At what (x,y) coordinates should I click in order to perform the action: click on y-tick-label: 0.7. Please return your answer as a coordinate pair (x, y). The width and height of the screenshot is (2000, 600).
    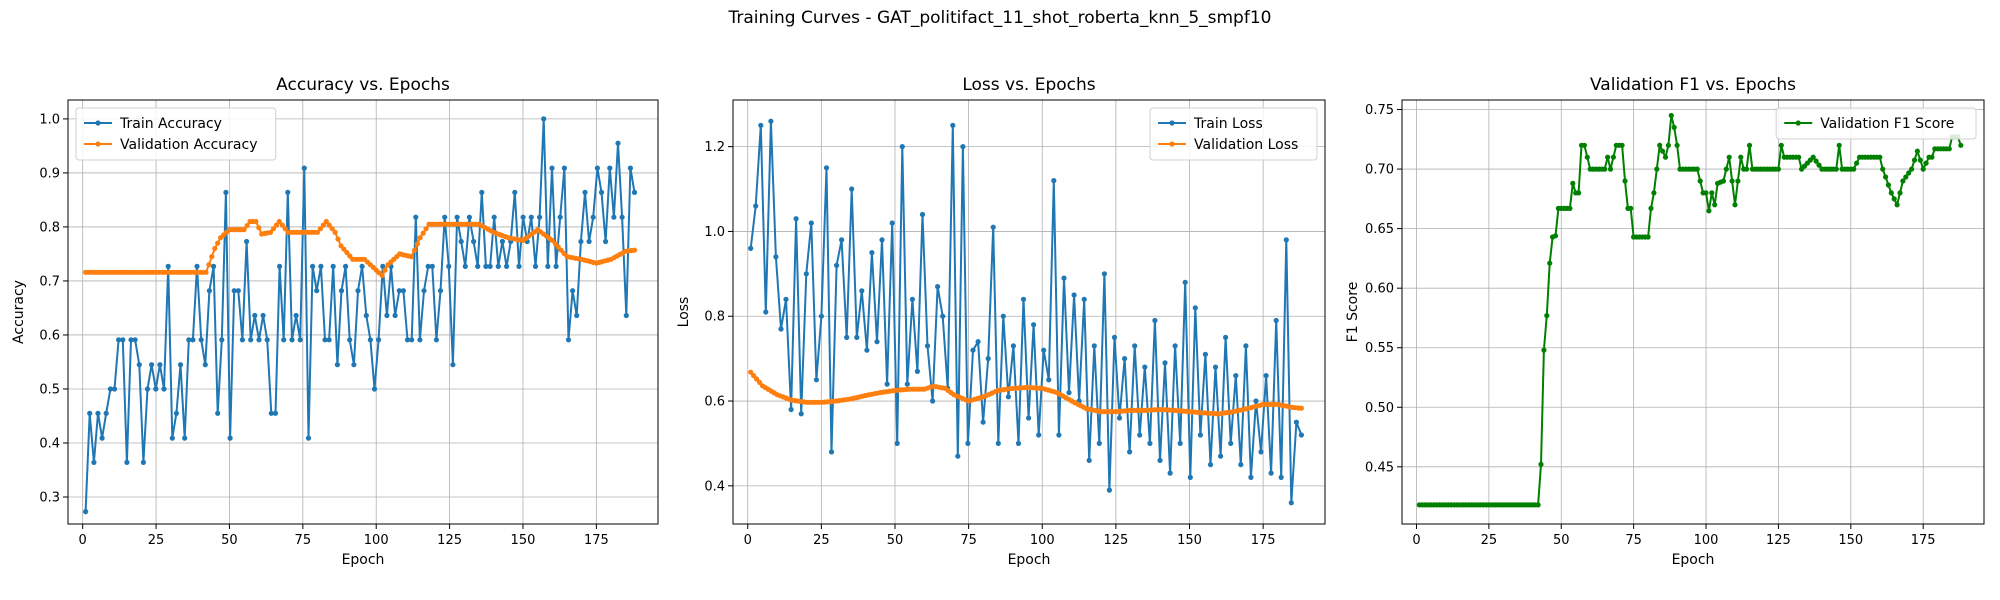
    Looking at the image, I should click on (49, 281).